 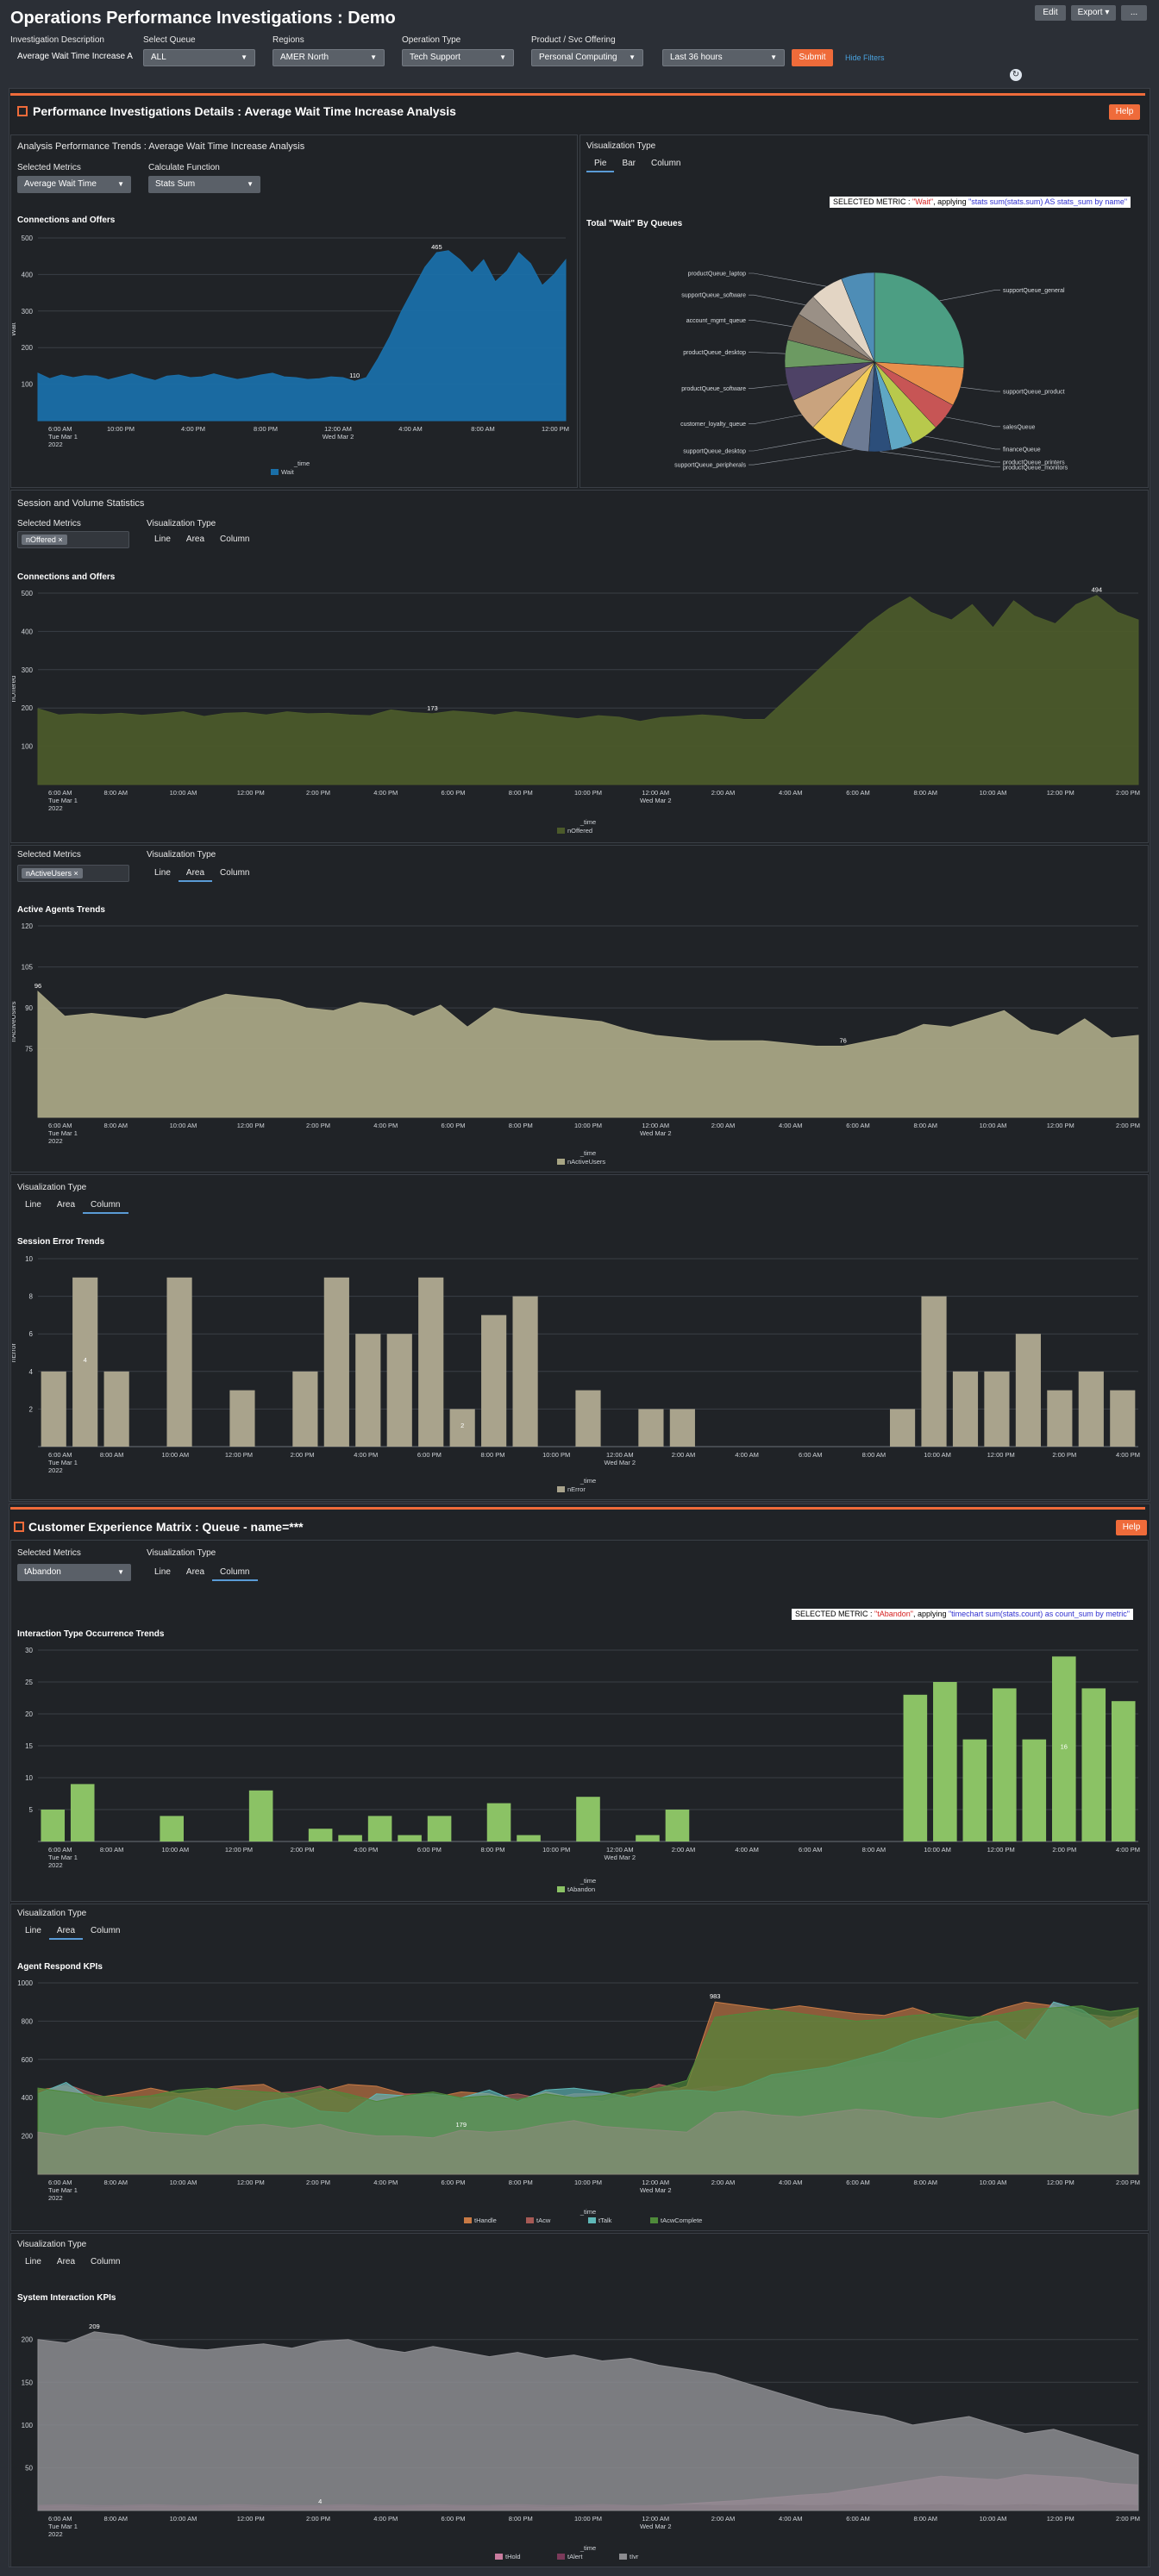 What do you see at coordinates (74, 185) in the screenshot?
I see `metric-select: Average Wait Time ▼` at bounding box center [74, 185].